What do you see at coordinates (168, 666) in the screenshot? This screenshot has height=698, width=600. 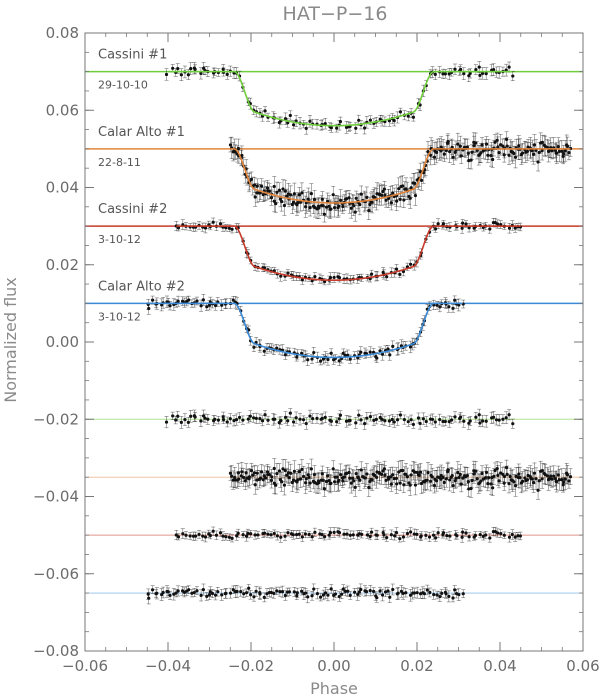 I see `x-tick-label: −0.04` at bounding box center [168, 666].